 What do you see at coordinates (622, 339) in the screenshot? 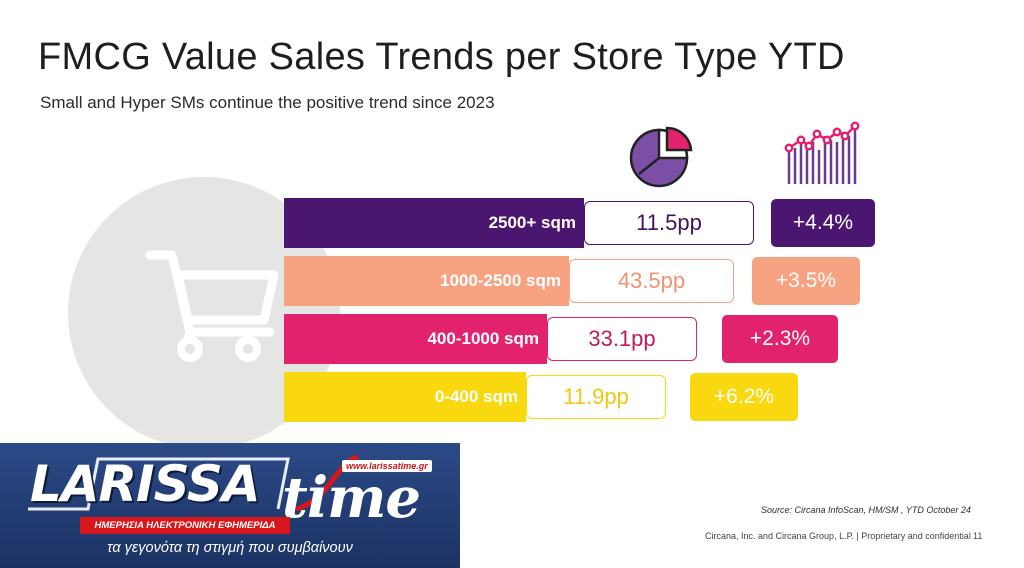
I see `share-value-box: 33.1pp` at bounding box center [622, 339].